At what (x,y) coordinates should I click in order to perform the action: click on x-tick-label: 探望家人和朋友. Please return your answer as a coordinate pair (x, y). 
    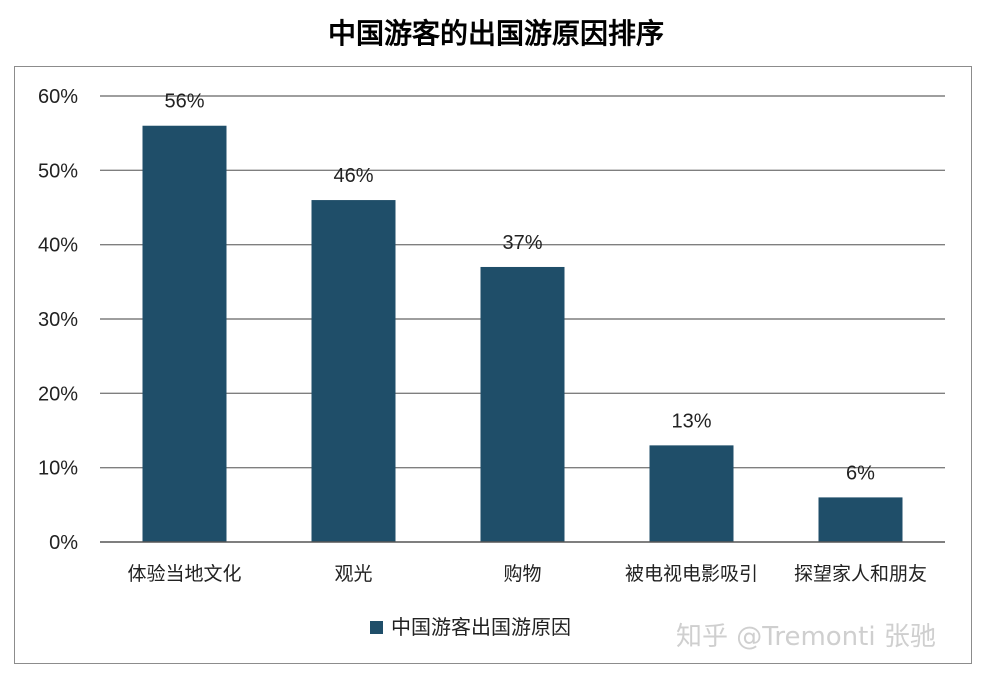
    Looking at the image, I should click on (860, 574).